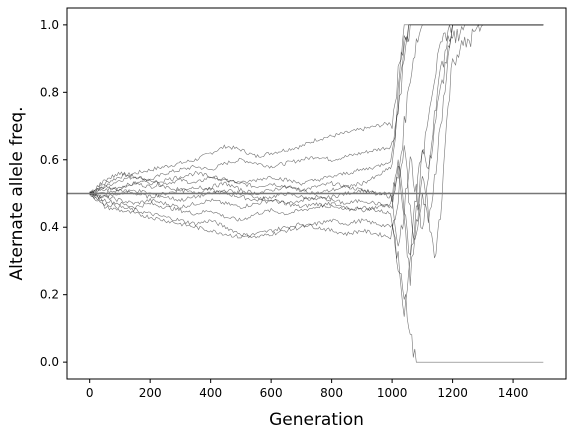  I want to click on x-tick-label: 1400, so click(513, 393).